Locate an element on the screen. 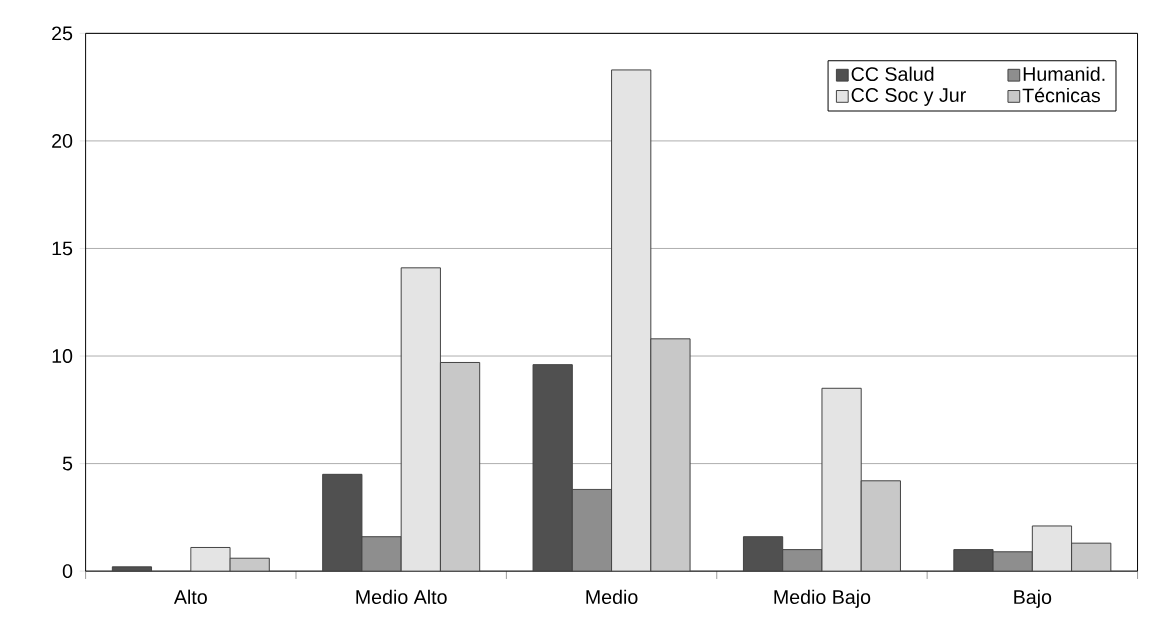 Image resolution: width=1169 pixels, height=619 pixels. y-tick-label: 20 is located at coordinates (62, 140).